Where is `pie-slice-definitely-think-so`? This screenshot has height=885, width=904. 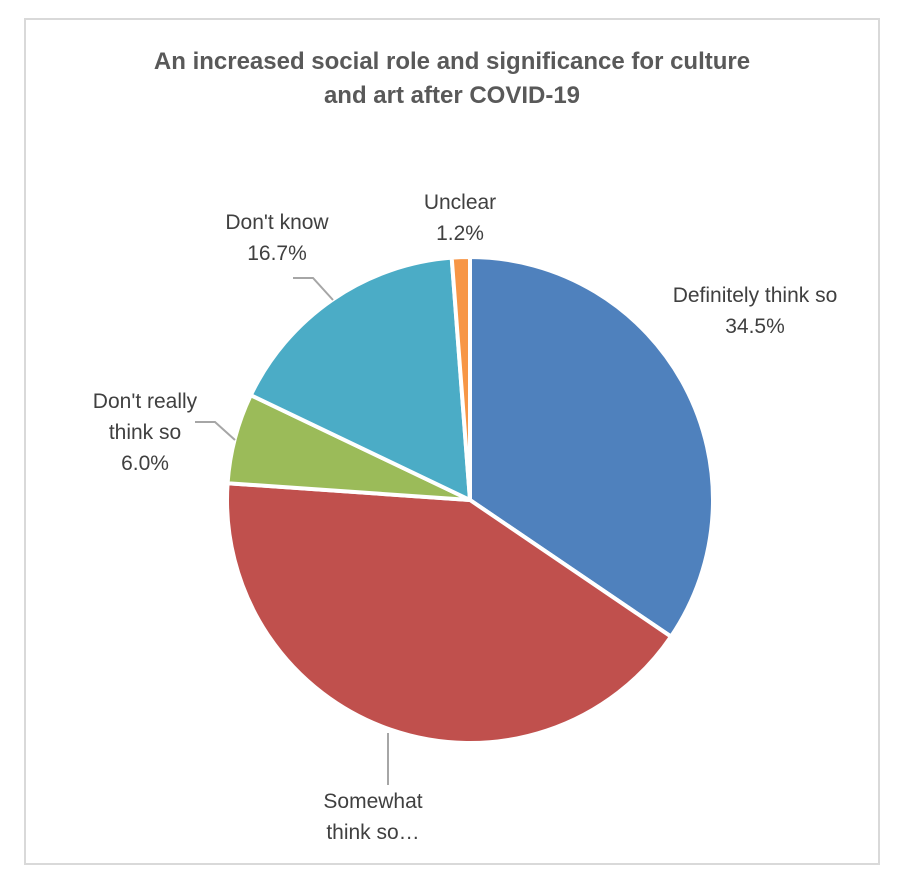
pie-slice-definitely-think-so is located at coordinates (591, 447).